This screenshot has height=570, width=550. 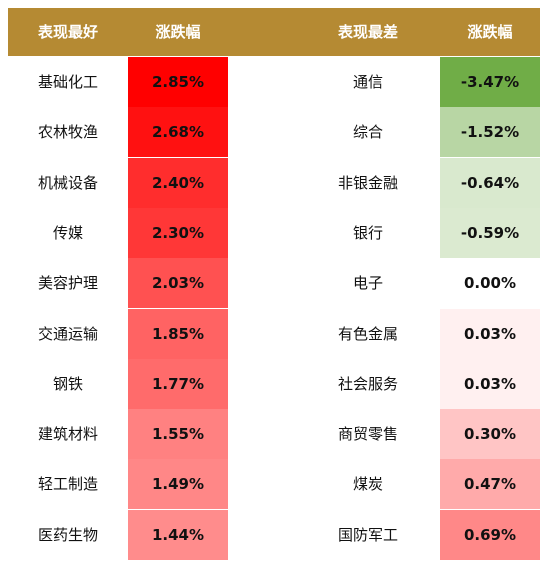 I want to click on best-sector-change: 1.55%, so click(x=178, y=434).